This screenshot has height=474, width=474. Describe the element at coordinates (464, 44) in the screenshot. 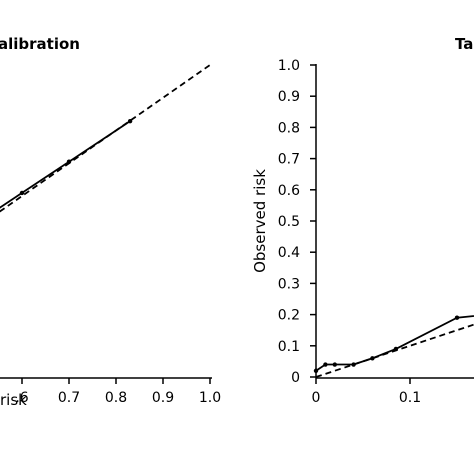

I see `right-panel-title: Ta` at that location.